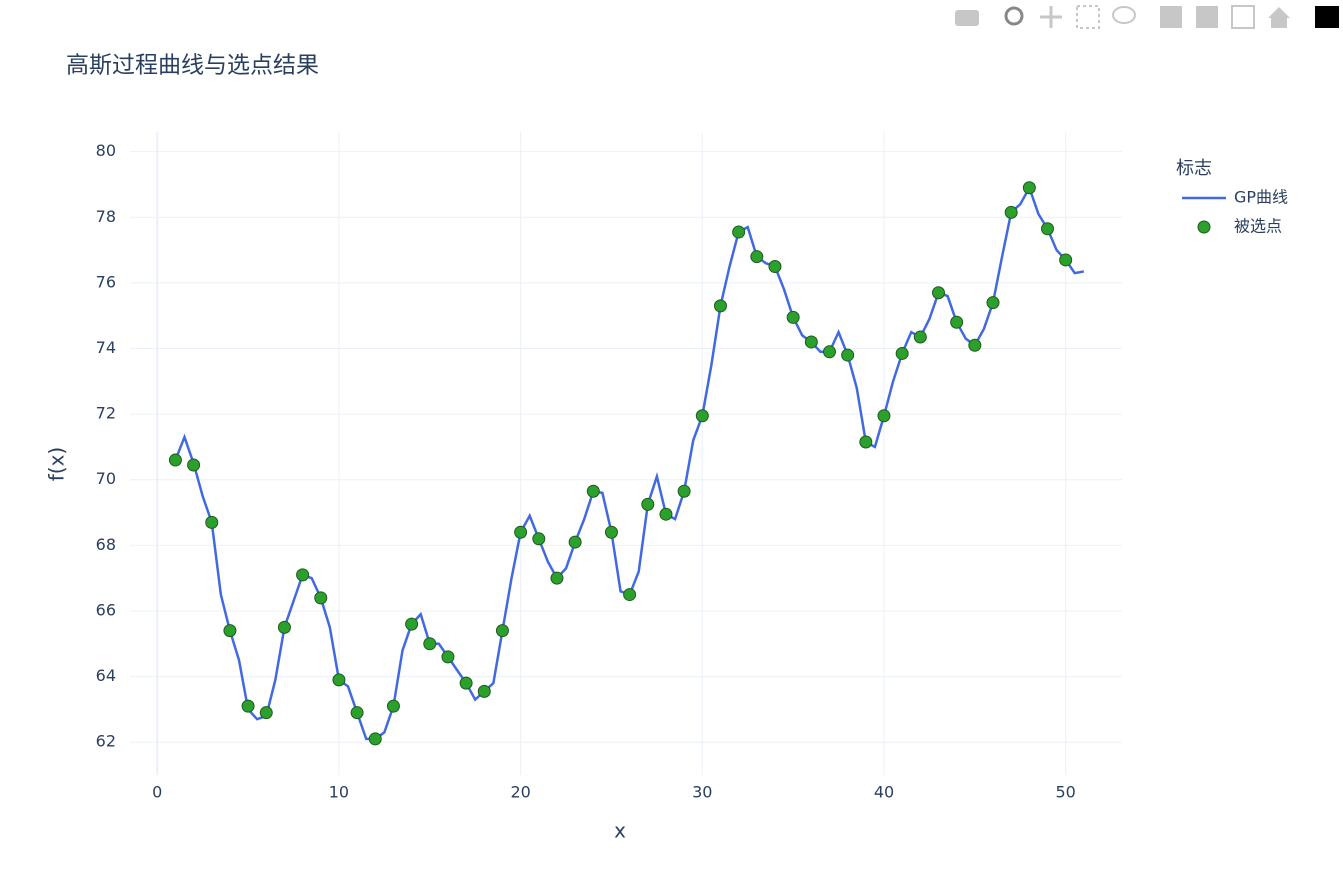 Image resolution: width=1343 pixels, height=893 pixels. What do you see at coordinates (1327, 17) in the screenshot?
I see `plotly-logo` at bounding box center [1327, 17].